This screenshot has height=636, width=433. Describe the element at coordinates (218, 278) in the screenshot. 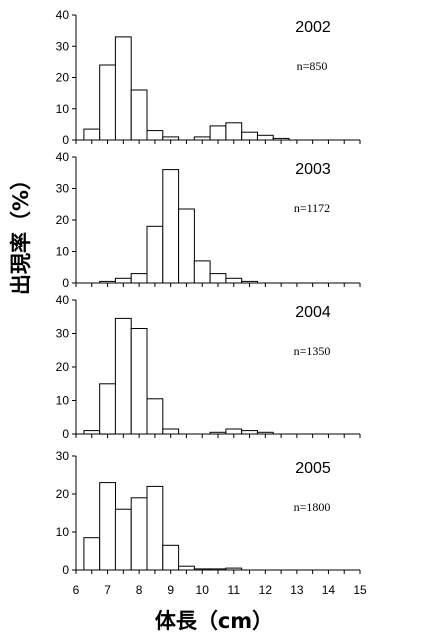

I see `bar-2003-10.5` at that location.